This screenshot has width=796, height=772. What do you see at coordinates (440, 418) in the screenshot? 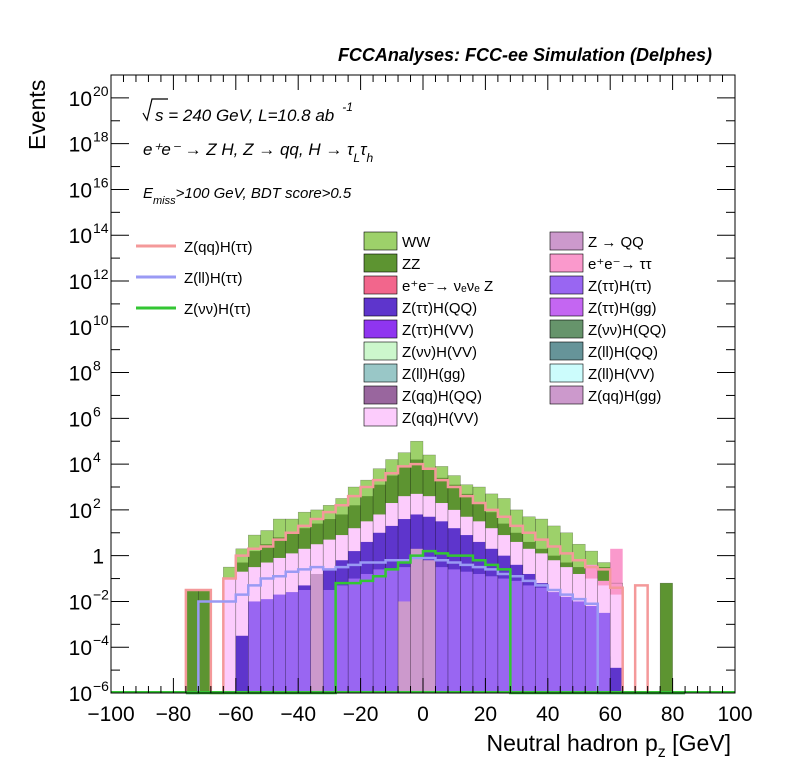
I see `legend-fill-label: Z(qq)H(VV)` at bounding box center [440, 418].